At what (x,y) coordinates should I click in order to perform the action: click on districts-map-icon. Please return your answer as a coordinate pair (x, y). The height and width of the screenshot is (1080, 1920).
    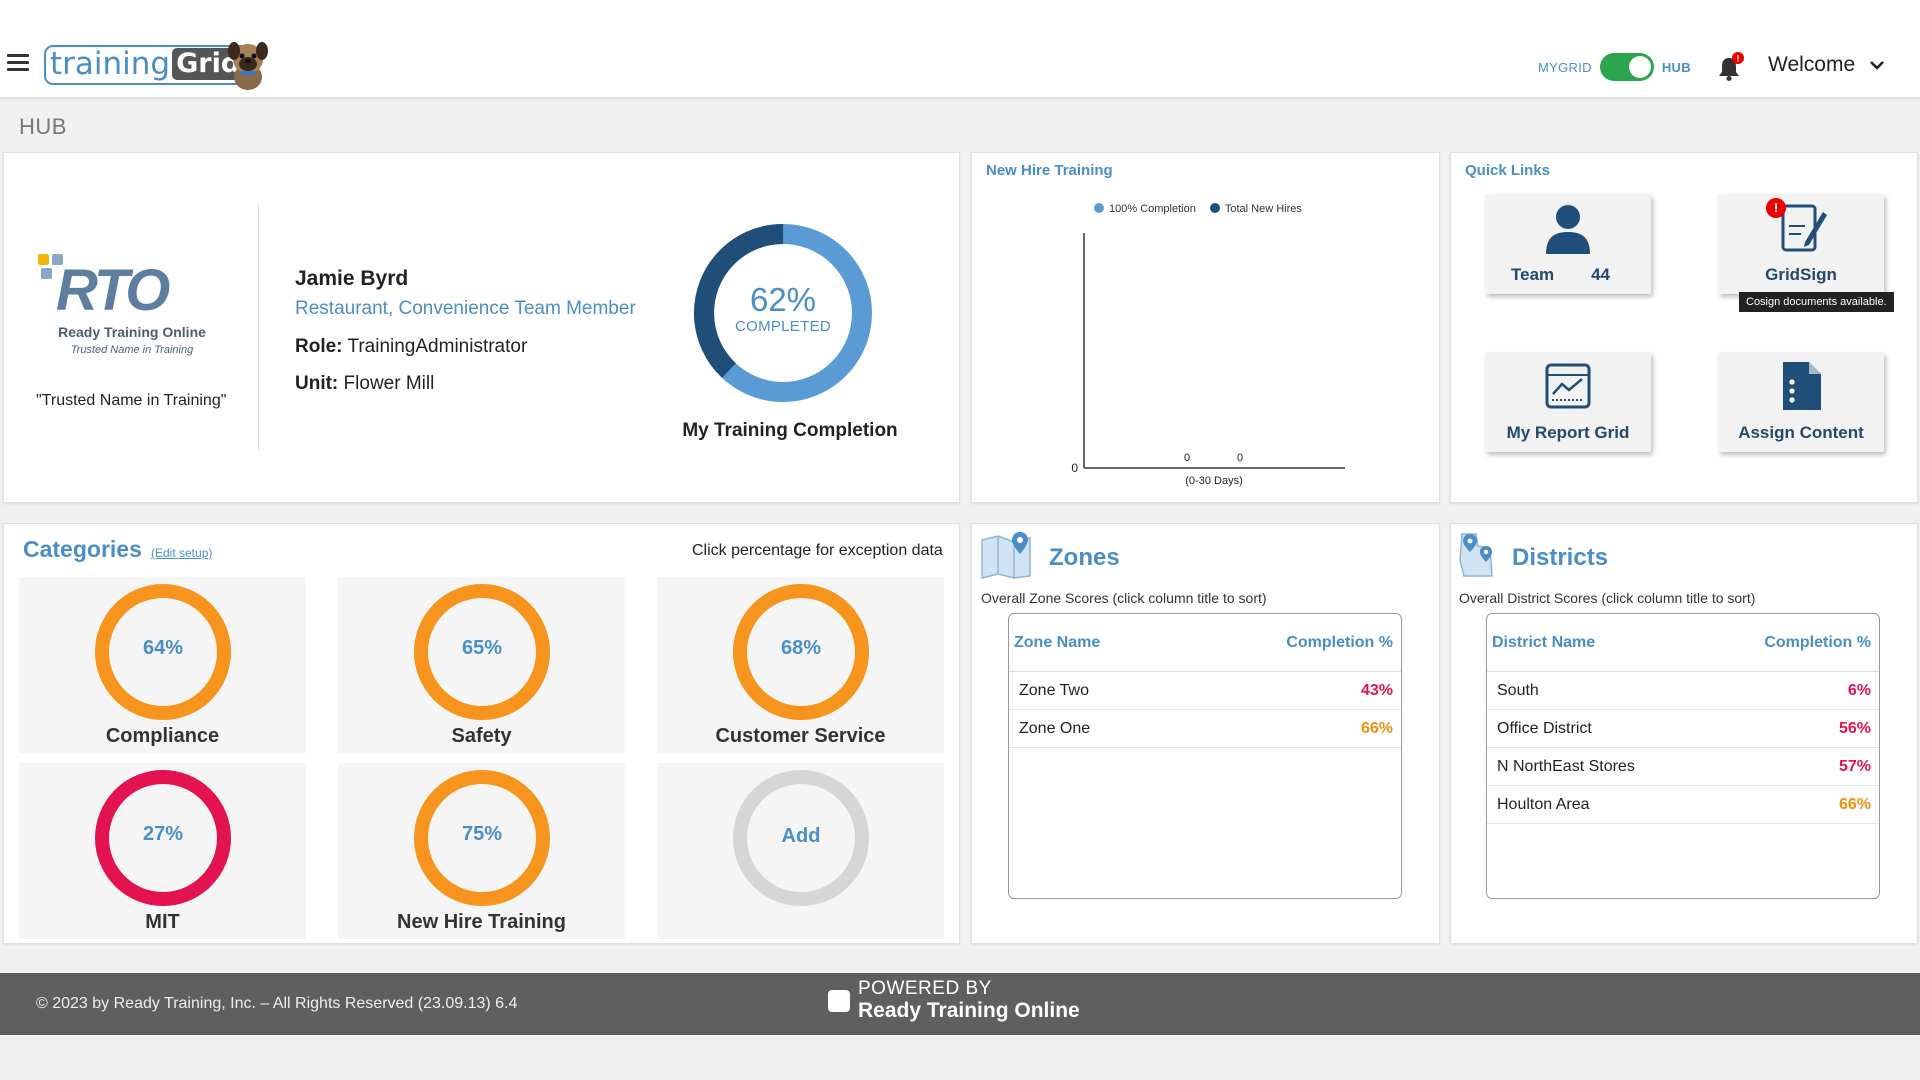
    Looking at the image, I should click on (1476, 555).